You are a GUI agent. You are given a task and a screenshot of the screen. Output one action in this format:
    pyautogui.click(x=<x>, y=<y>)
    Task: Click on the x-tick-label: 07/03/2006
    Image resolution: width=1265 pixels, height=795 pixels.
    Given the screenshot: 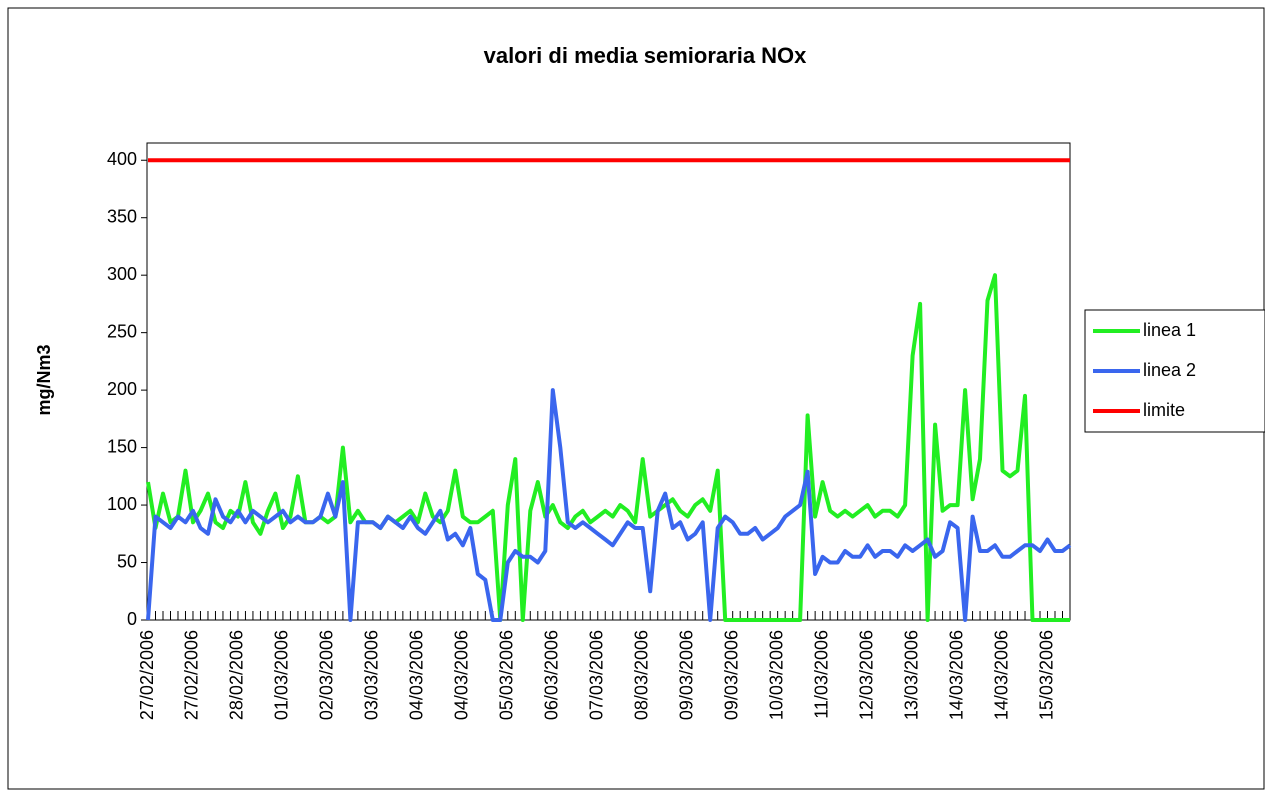 What is the action you would take?
    pyautogui.click(x=597, y=675)
    